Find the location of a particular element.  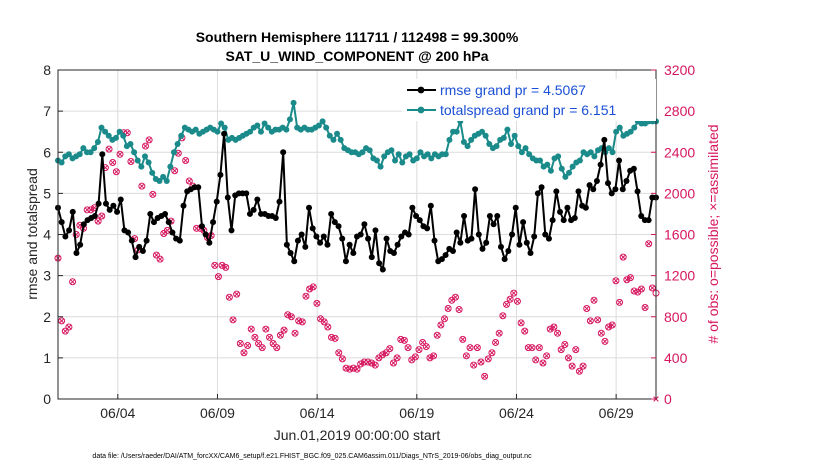

x-tick-label: 06/24 is located at coordinates (516, 413).